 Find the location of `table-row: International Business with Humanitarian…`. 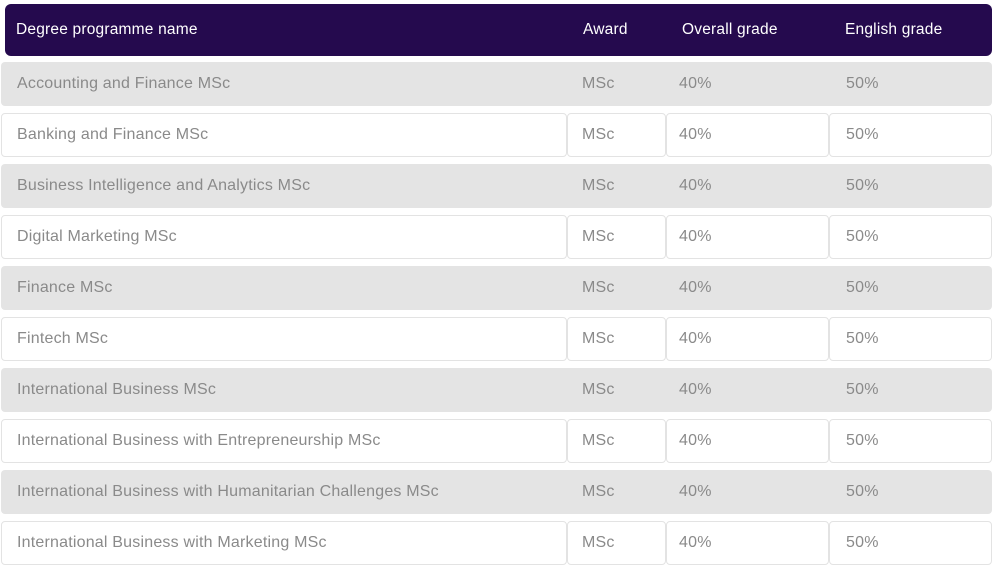

table-row: International Business with Humanitarian… is located at coordinates (496, 492).